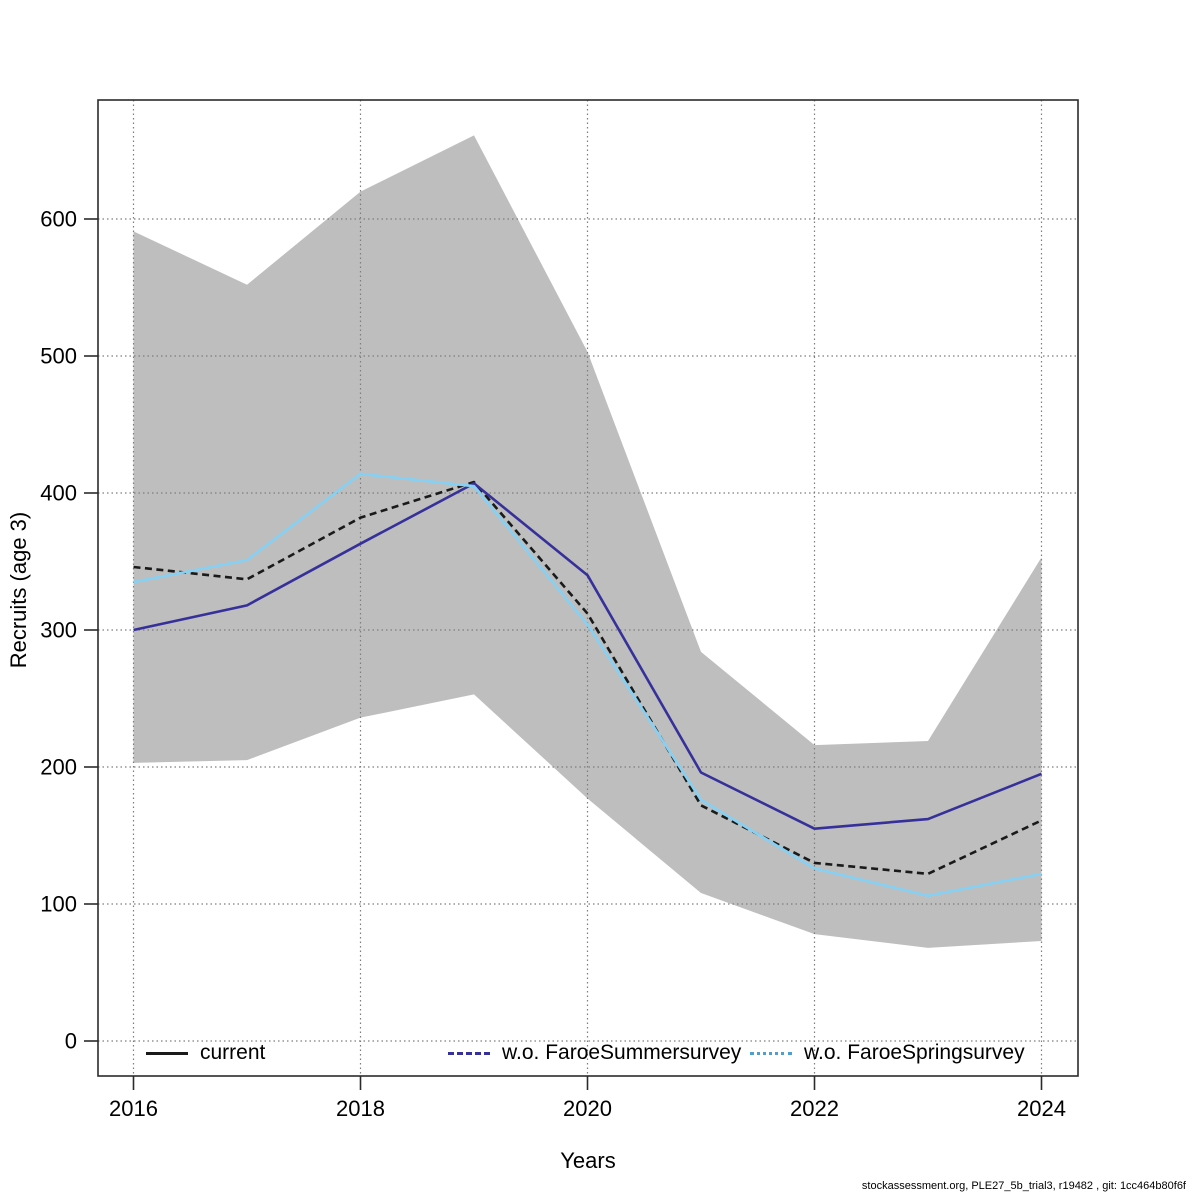 This screenshot has height=1200, width=1200. I want to click on x-axis-title: Years, so click(588, 1160).